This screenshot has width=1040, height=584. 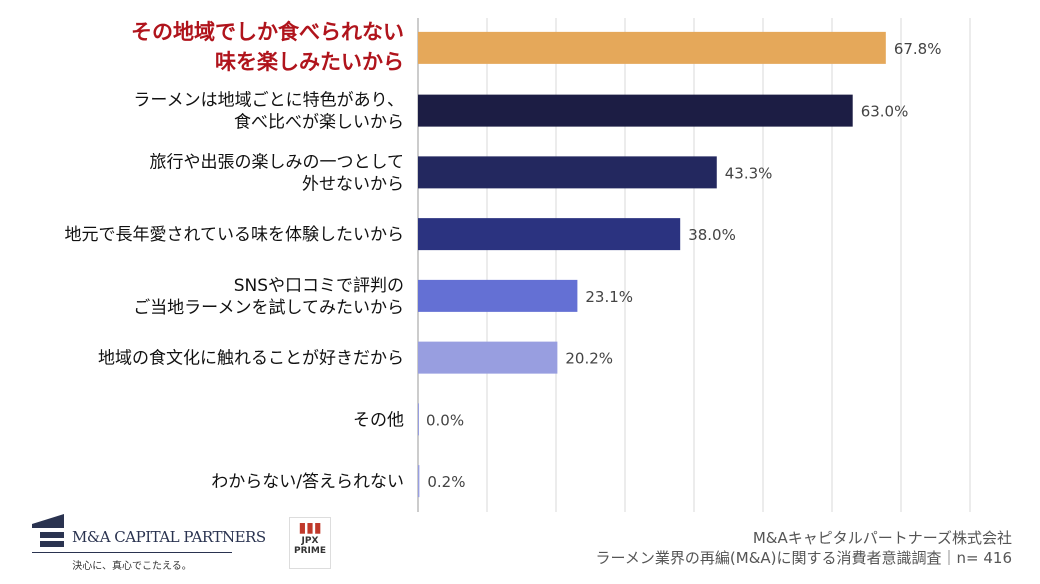 I want to click on category-label: 地域の食文化に触れることが好きだから, so click(x=251, y=359).